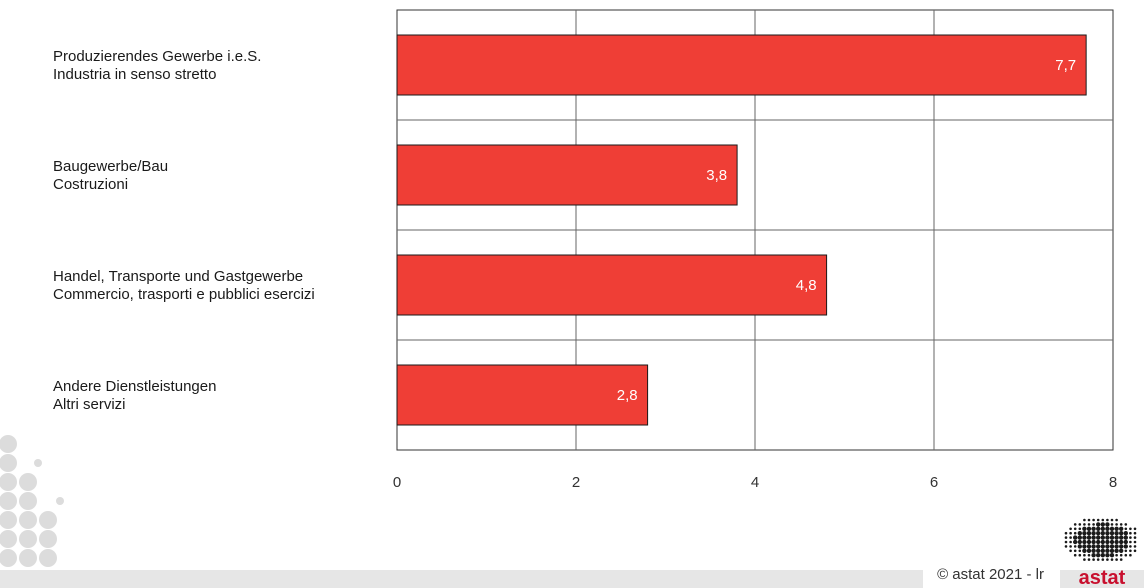  I want to click on category-label: Andere Dienstleistungen, so click(134, 386).